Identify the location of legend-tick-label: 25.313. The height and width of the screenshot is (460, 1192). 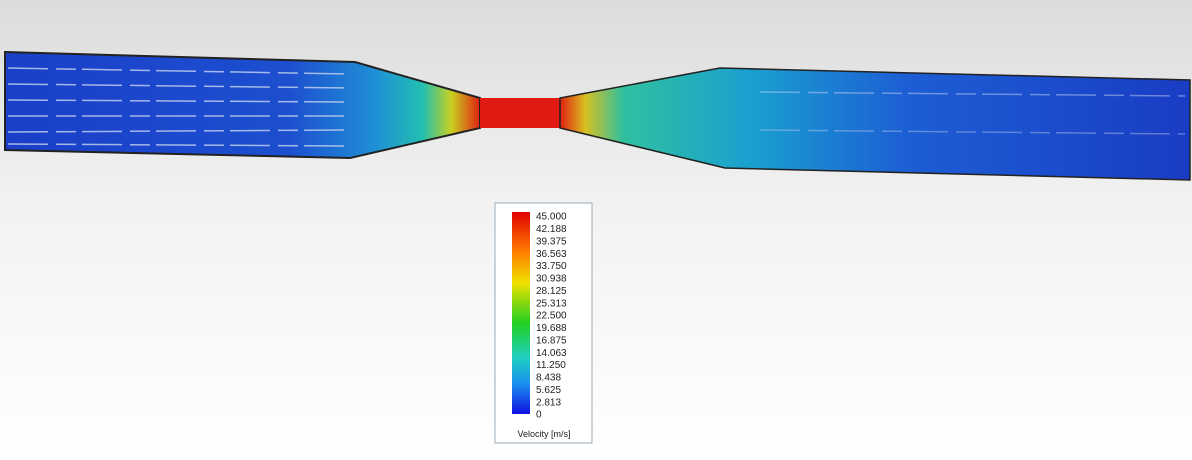
(551, 303).